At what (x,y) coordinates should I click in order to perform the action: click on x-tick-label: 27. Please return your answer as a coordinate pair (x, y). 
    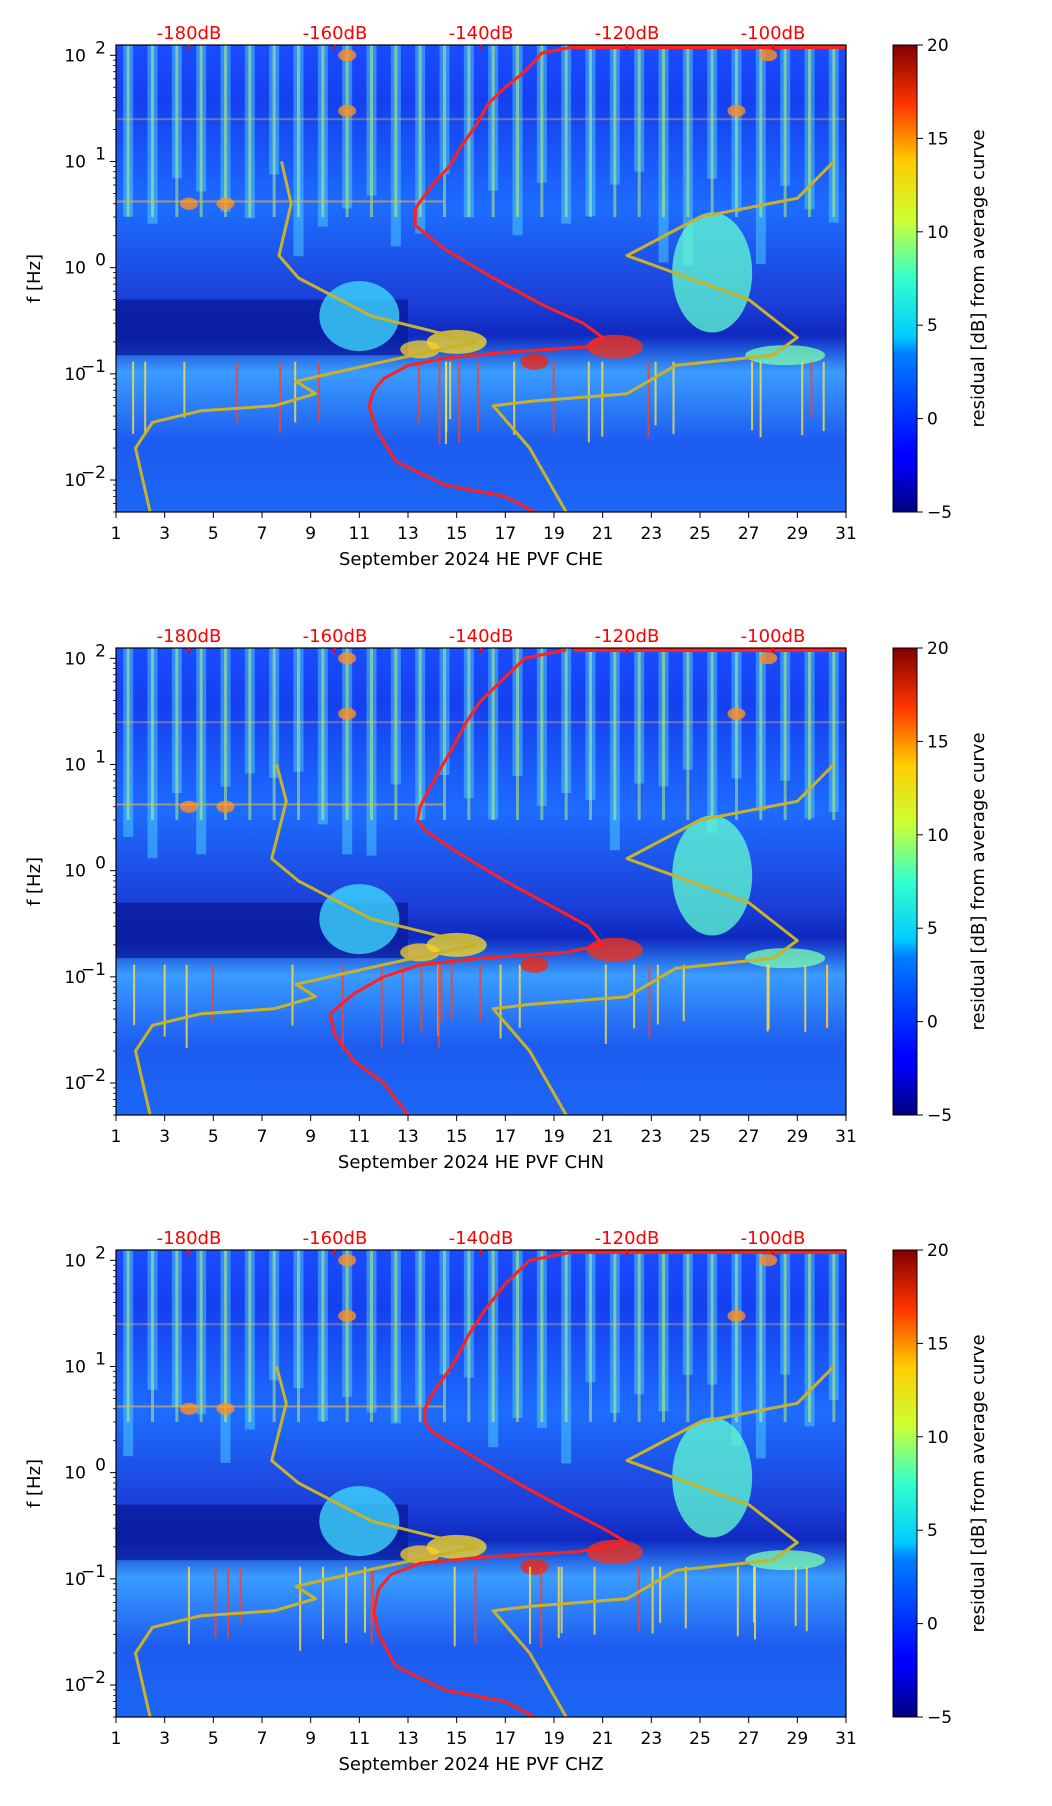
    Looking at the image, I should click on (749, 1137).